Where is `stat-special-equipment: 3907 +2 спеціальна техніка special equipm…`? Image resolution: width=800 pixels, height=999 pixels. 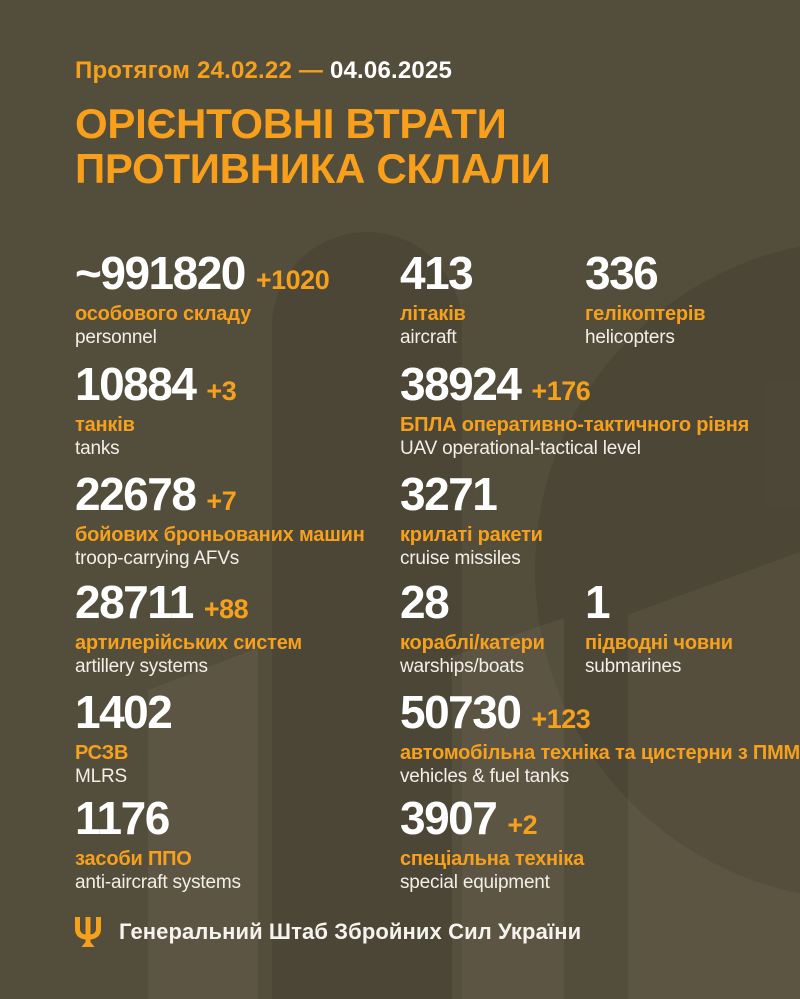
stat-special-equipment: 3907 +2 спеціальна техніка special equipm… is located at coordinates (492, 844).